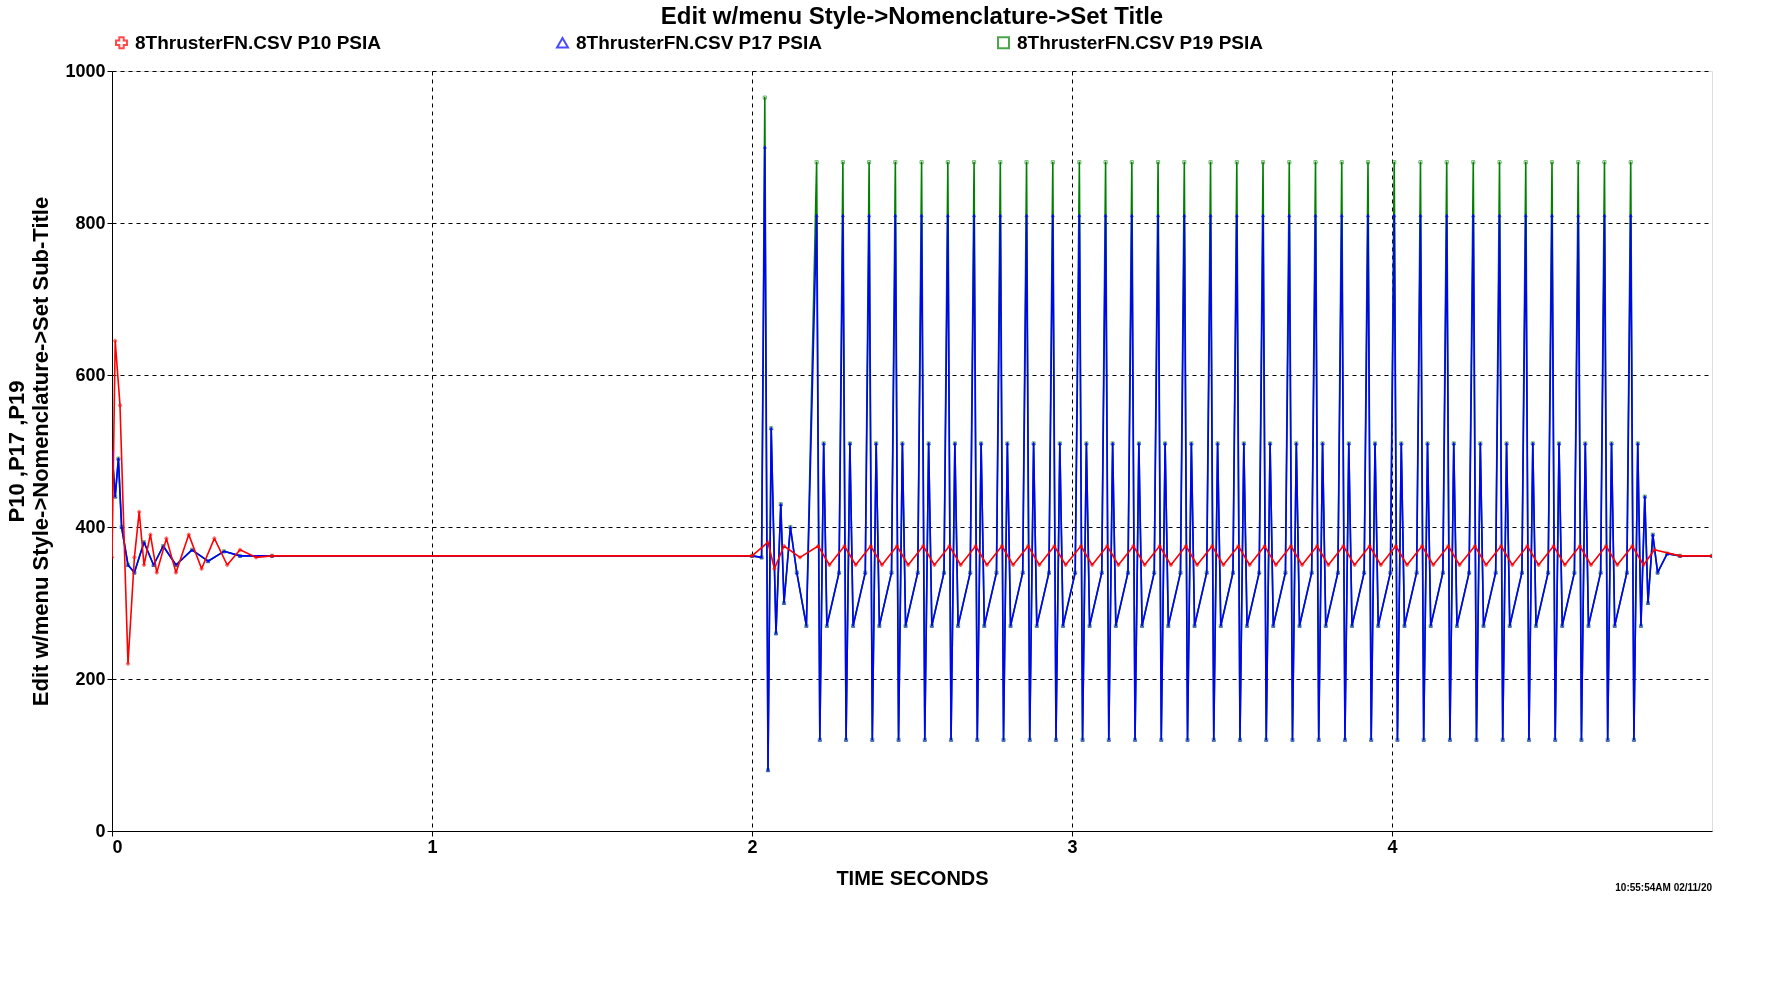  I want to click on y-tick-label: 600, so click(90, 374).